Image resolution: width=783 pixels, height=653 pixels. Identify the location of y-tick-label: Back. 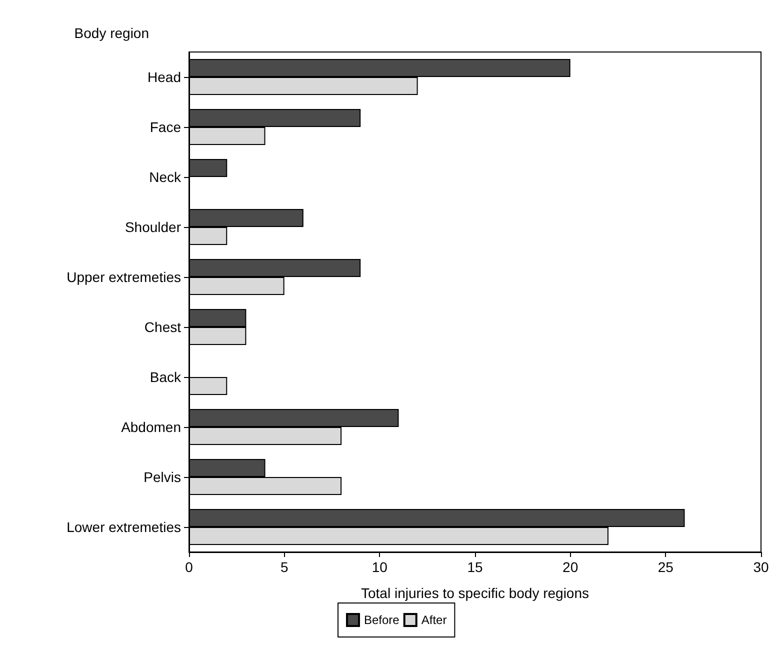
(166, 377).